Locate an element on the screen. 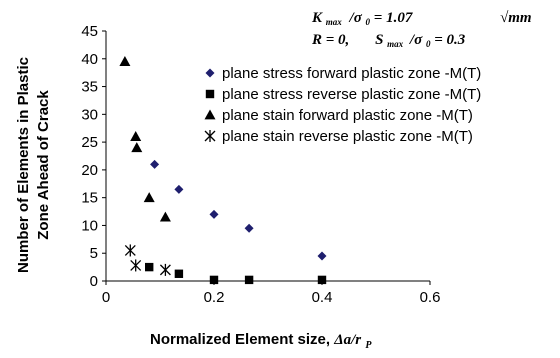  y-tick-label: 30 is located at coordinates (89, 114).